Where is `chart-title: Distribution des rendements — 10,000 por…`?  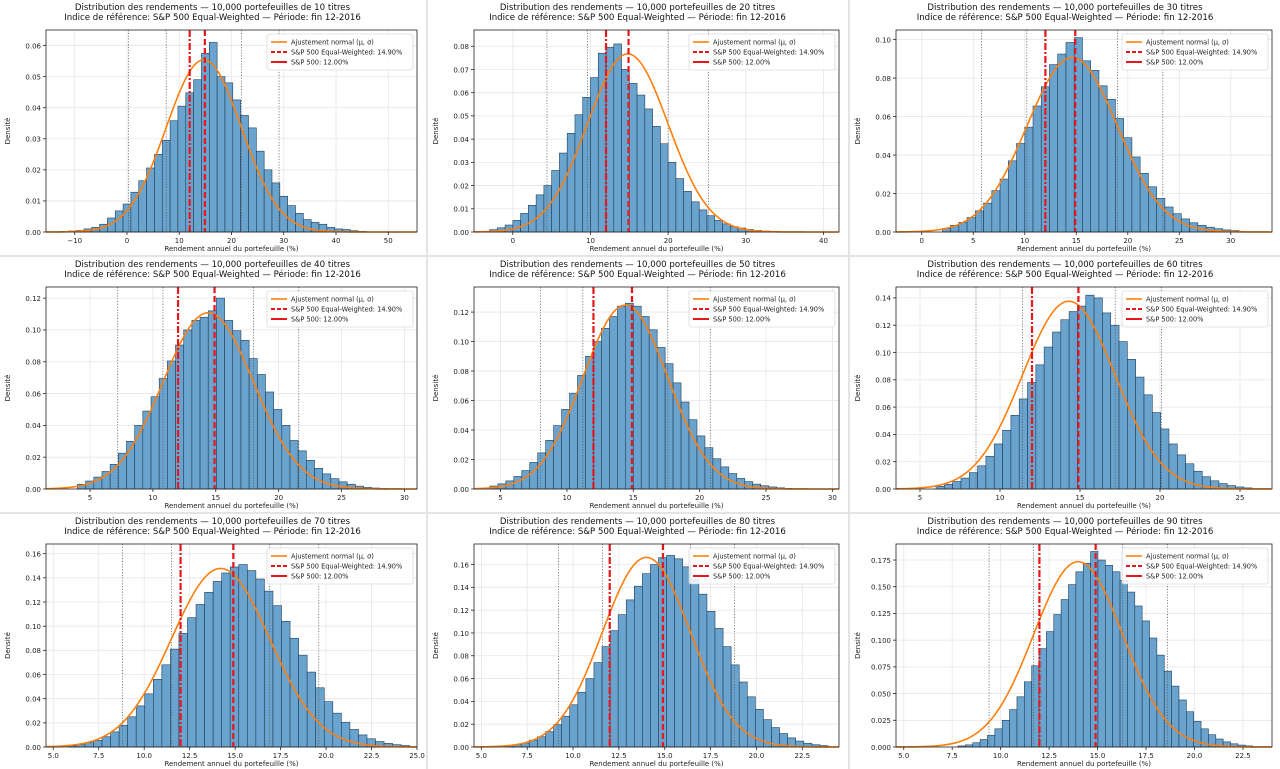
chart-title: Distribution des rendements — 10,000 por… is located at coordinates (638, 265).